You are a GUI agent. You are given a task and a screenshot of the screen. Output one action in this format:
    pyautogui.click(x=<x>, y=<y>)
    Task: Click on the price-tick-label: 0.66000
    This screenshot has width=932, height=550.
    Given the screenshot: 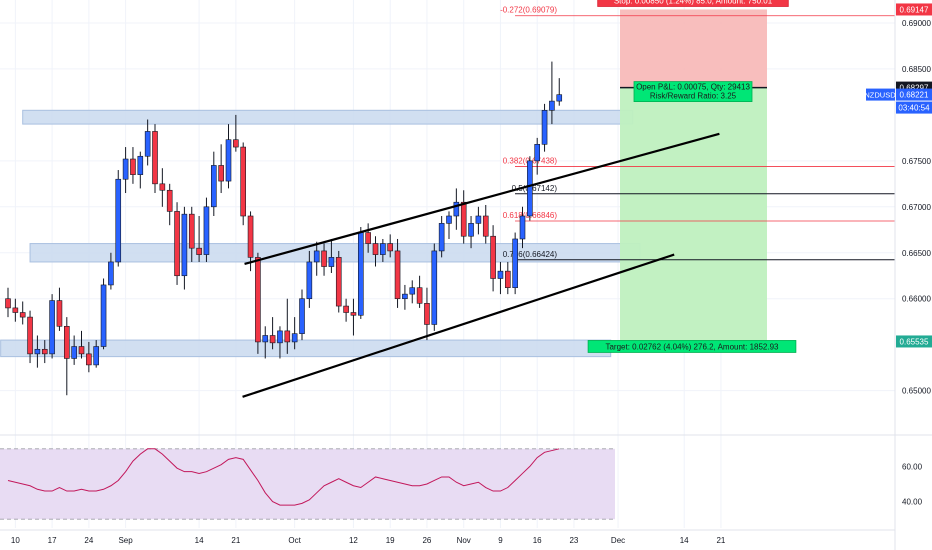 What is the action you would take?
    pyautogui.click(x=916, y=299)
    